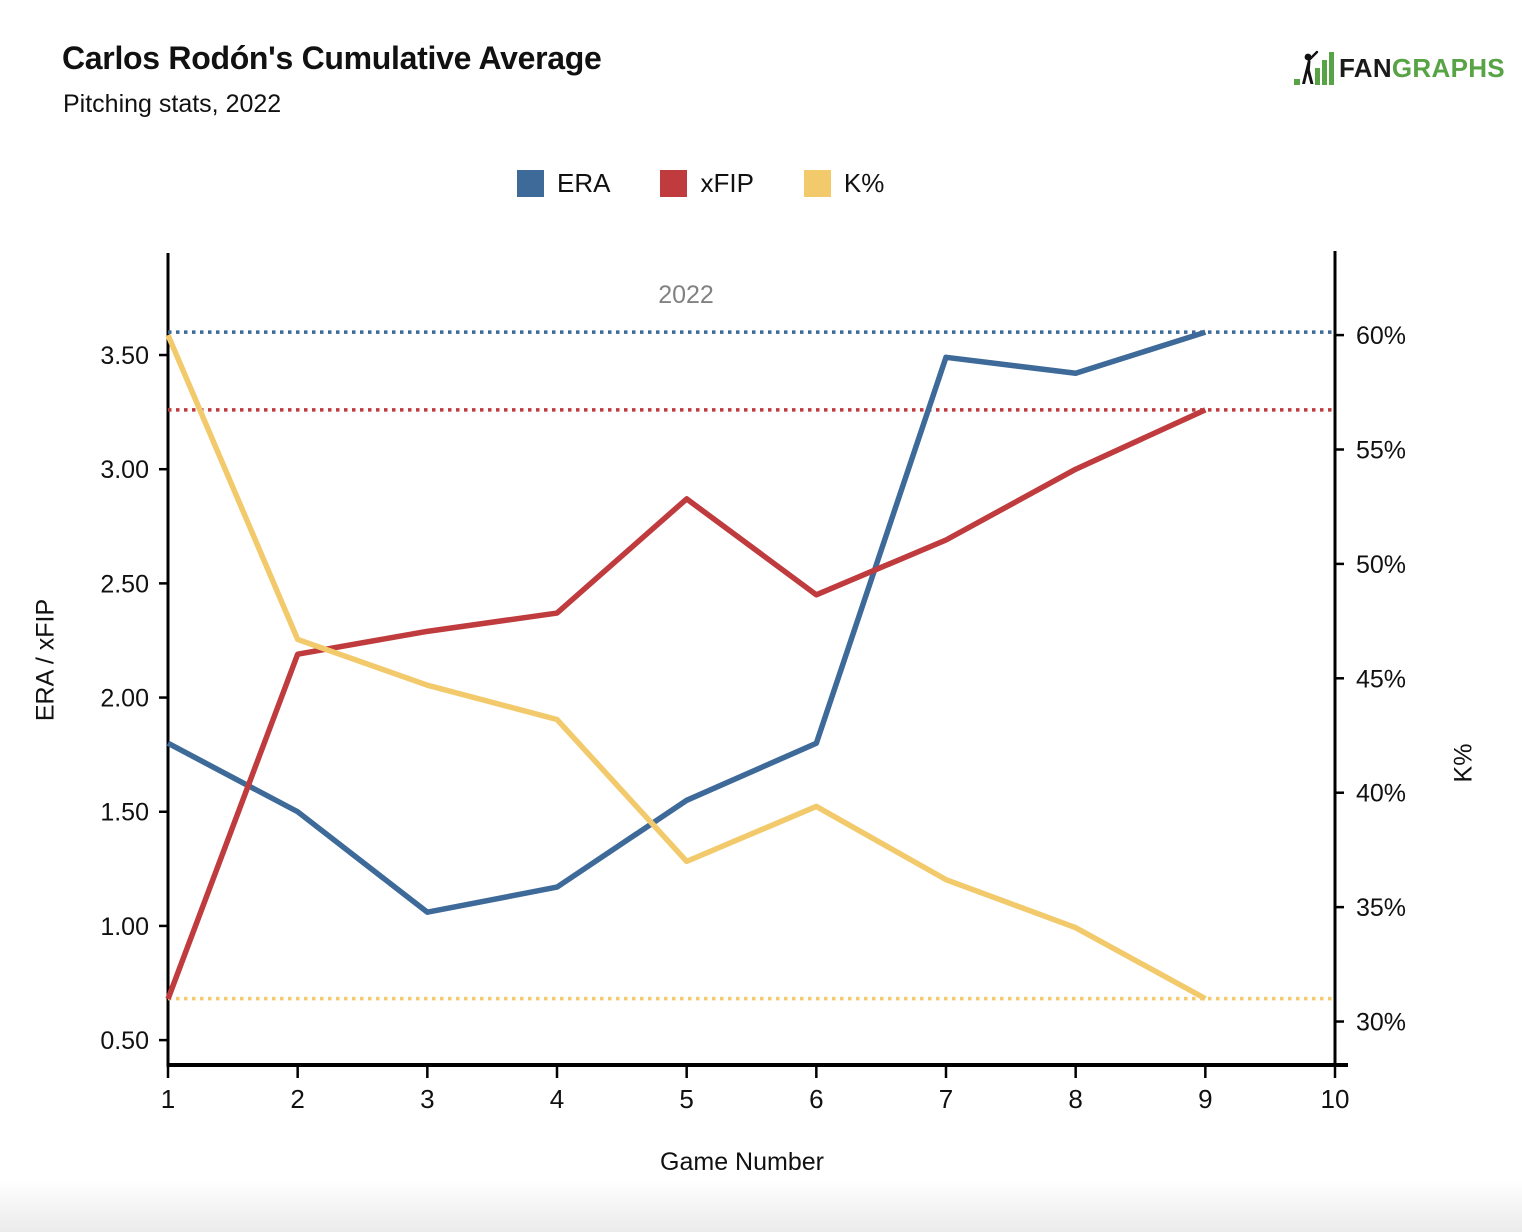 Image resolution: width=1522 pixels, height=1232 pixels. I want to click on fangraphs-logo: FANGRAPHS, so click(1399, 68).